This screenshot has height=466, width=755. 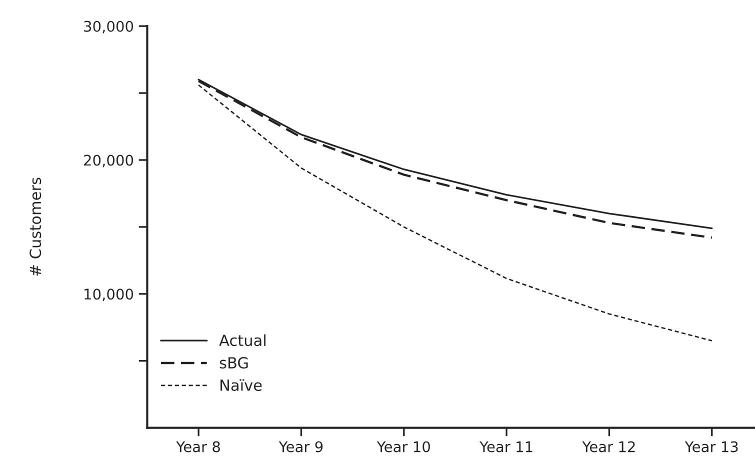 What do you see at coordinates (109, 161) in the screenshot?
I see `y-tick-label: 20,000` at bounding box center [109, 161].